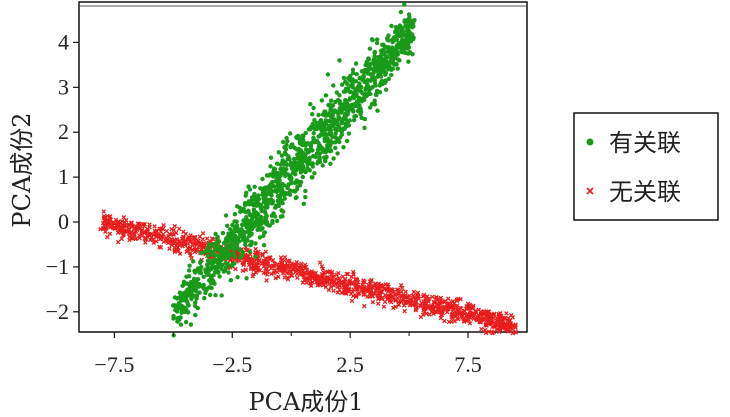 The image size is (730, 417). I want to click on legend-marker-cross-icon, so click(590, 191).